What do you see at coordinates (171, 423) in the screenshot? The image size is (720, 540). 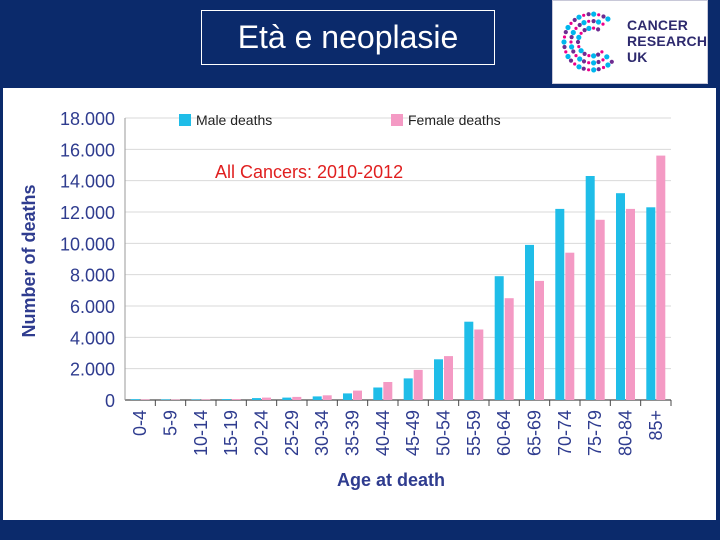 I see `x-tick-label: 5-9` at bounding box center [171, 423].